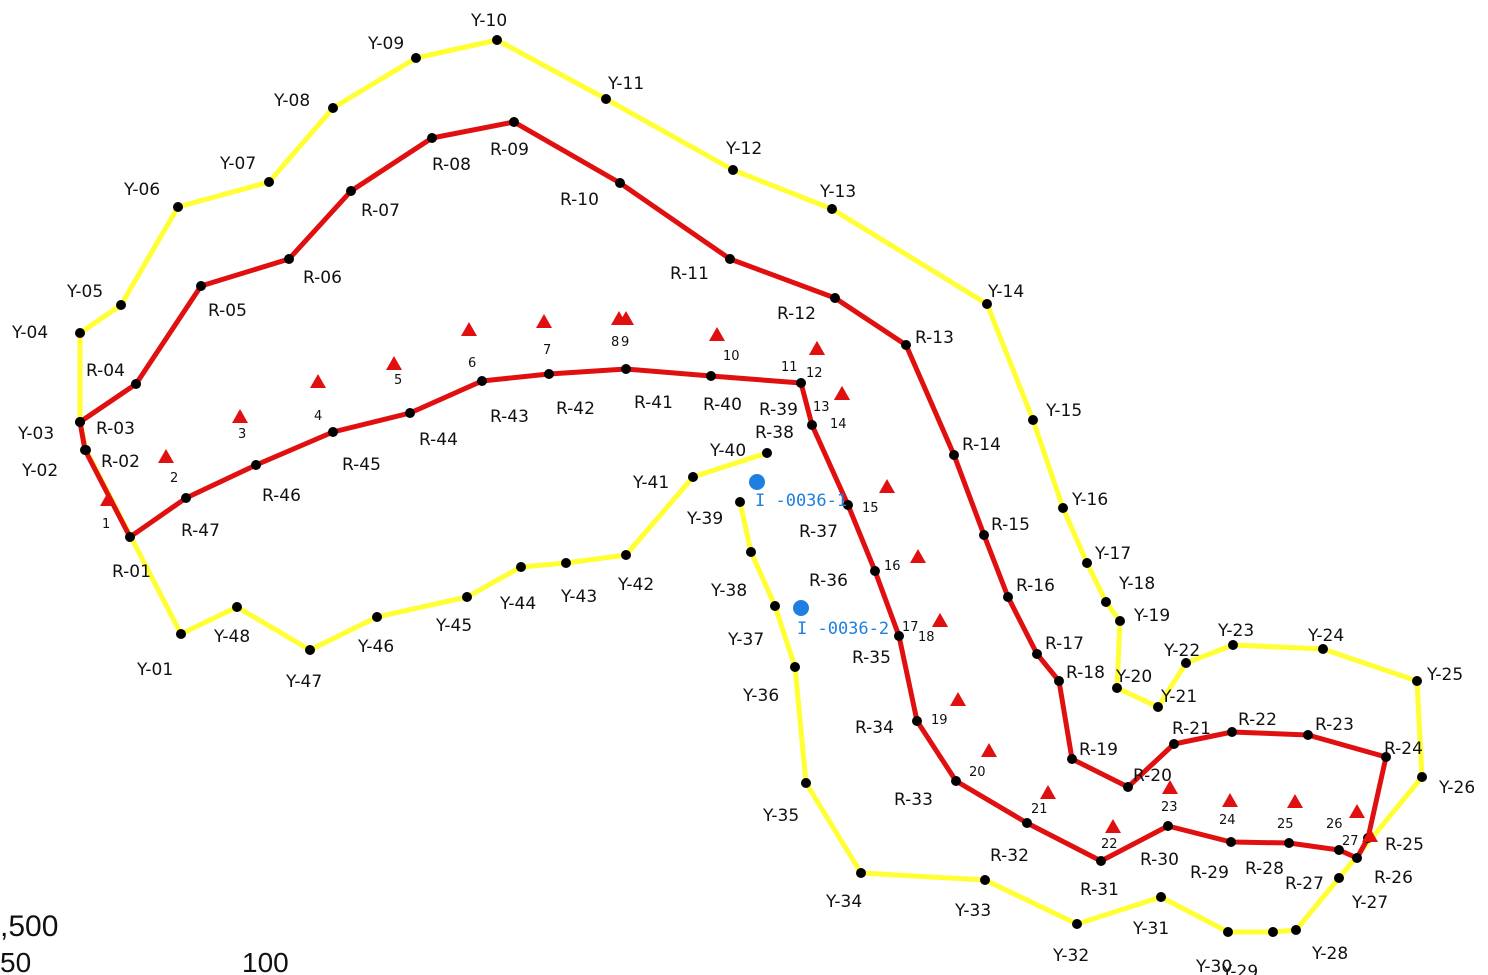 The height and width of the screenshot is (975, 1488). I want to click on yellow-vertex: Y-47, so click(303, 668).